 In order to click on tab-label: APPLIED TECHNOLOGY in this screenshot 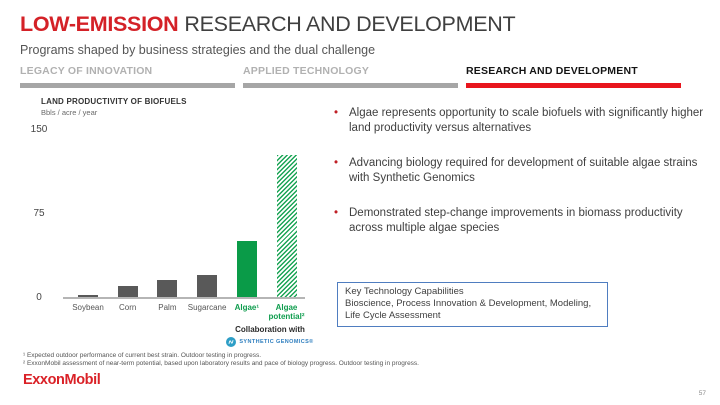, I will do `click(306, 71)`.